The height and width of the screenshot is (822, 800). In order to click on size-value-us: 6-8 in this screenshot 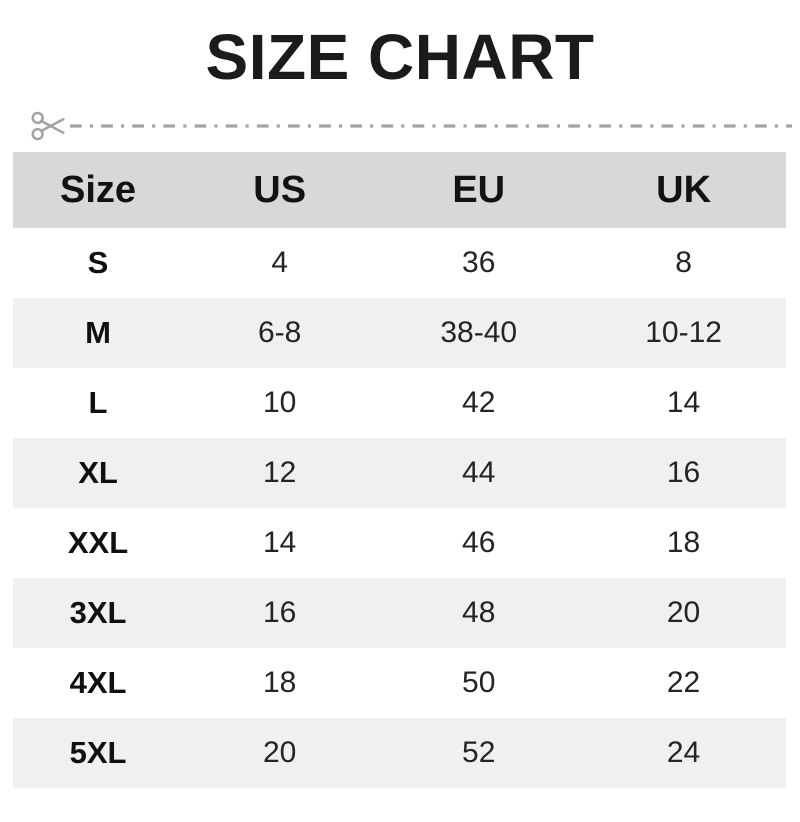, I will do `click(279, 332)`.